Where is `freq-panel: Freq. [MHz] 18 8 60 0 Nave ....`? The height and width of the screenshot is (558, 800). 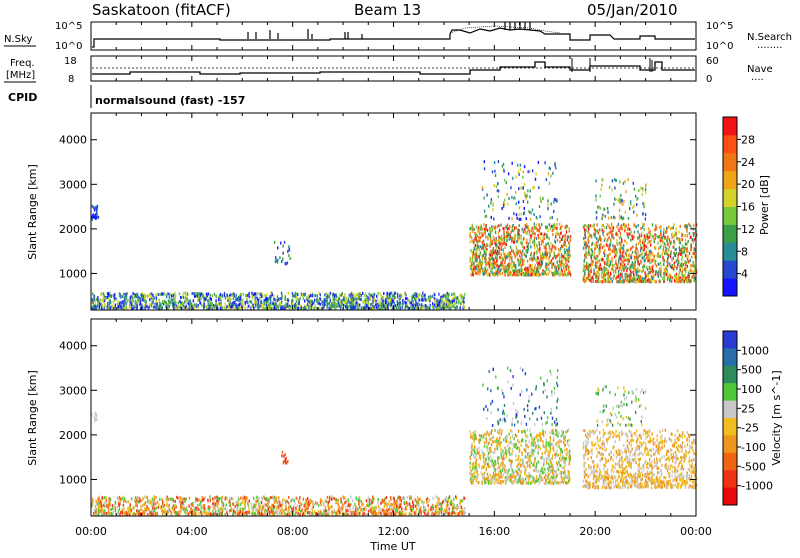 freq-panel: Freq. [MHz] 18 8 60 0 Nave .... is located at coordinates (388, 70).